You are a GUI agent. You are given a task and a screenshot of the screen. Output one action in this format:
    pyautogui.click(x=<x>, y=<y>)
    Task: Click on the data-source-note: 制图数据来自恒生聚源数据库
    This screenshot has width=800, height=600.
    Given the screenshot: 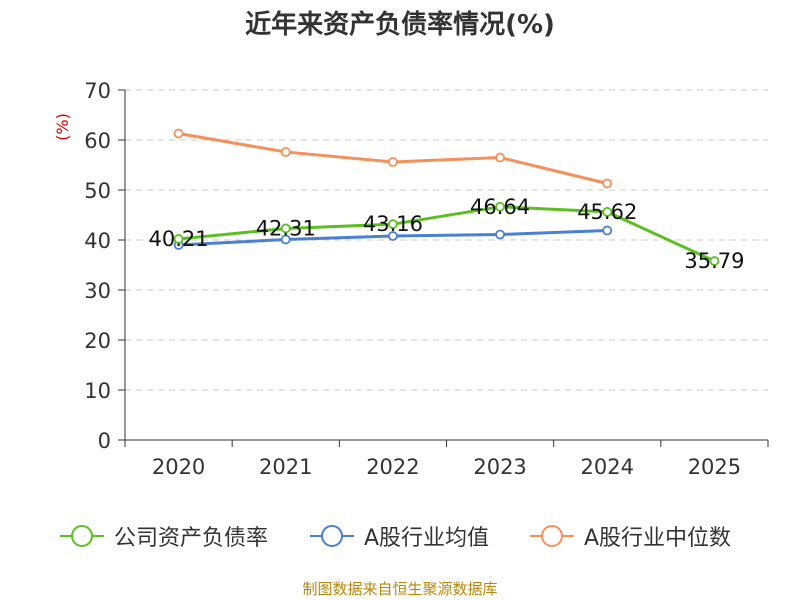 What is the action you would take?
    pyautogui.click(x=400, y=589)
    